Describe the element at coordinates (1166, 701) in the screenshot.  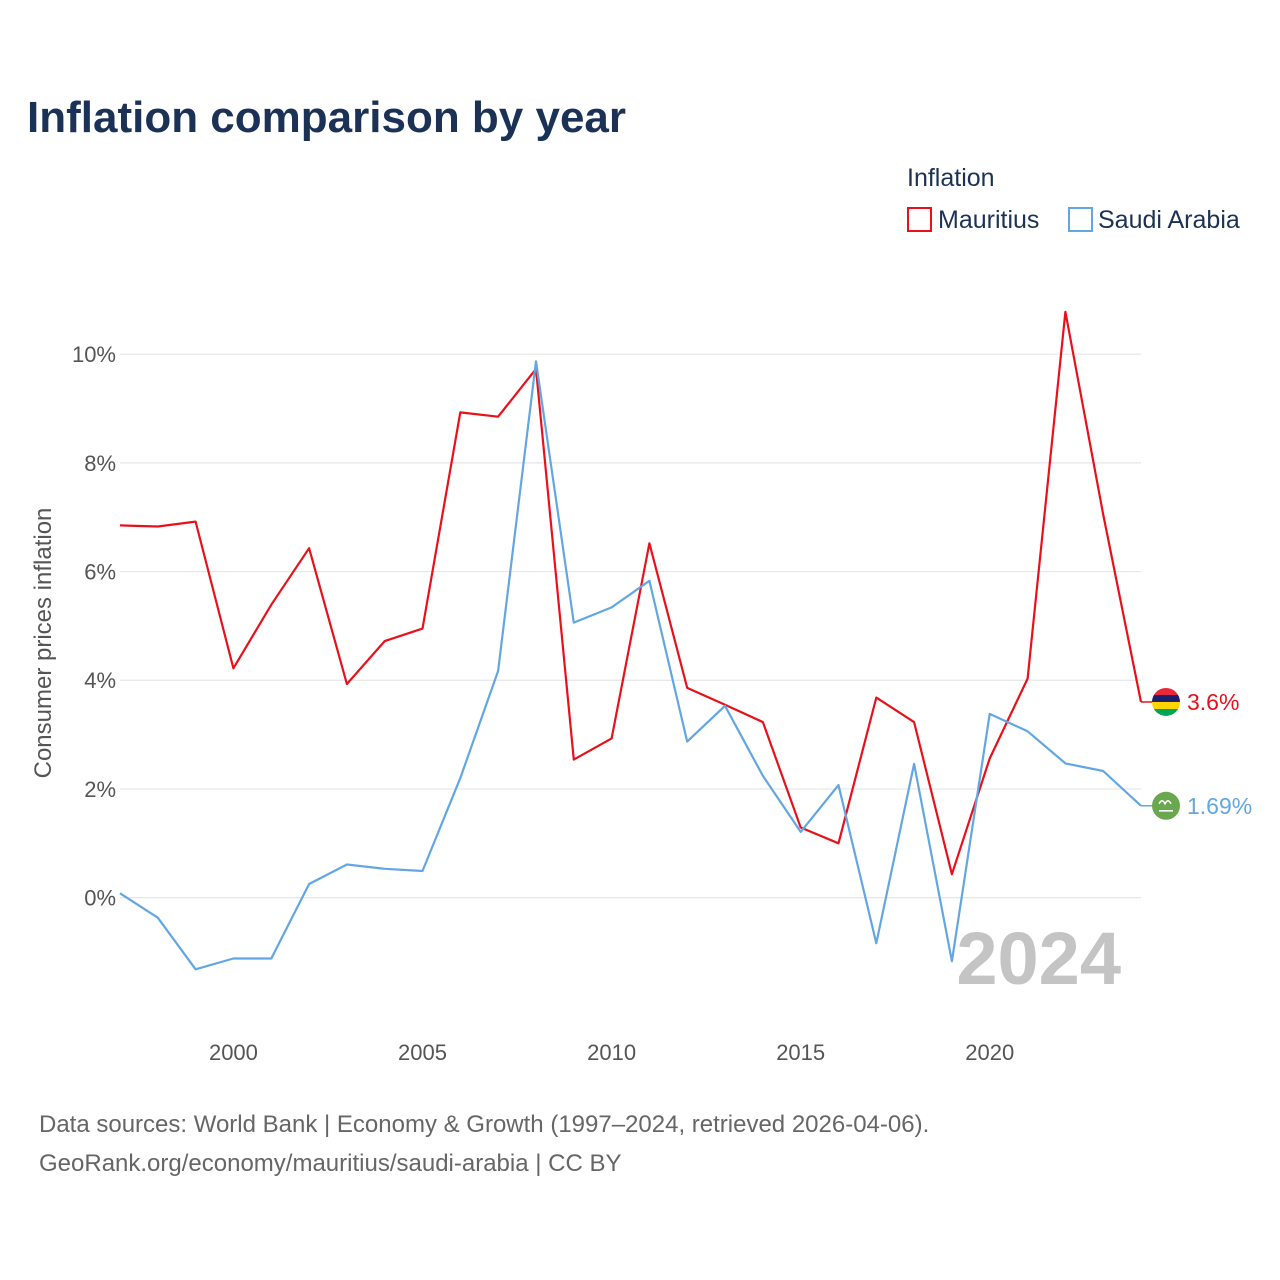
I see `mauritius-flag-icon` at that location.